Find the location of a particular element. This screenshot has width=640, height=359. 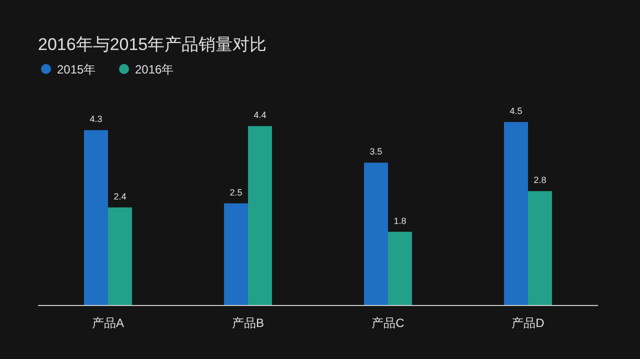

legend-label: 2015年 is located at coordinates (76, 69).